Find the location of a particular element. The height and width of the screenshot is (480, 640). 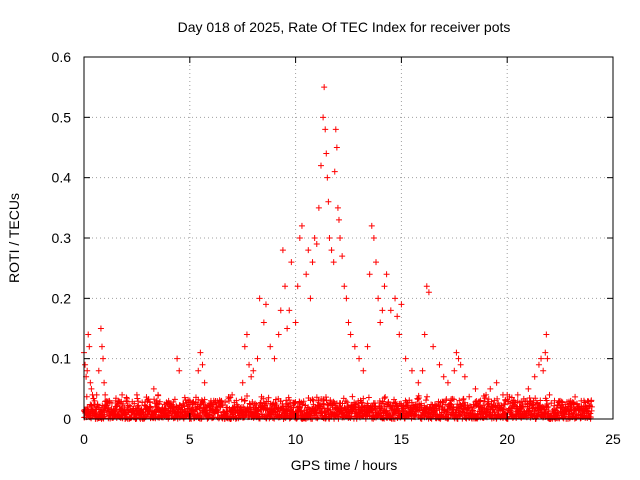

x-tick-label: 10 is located at coordinates (296, 439).